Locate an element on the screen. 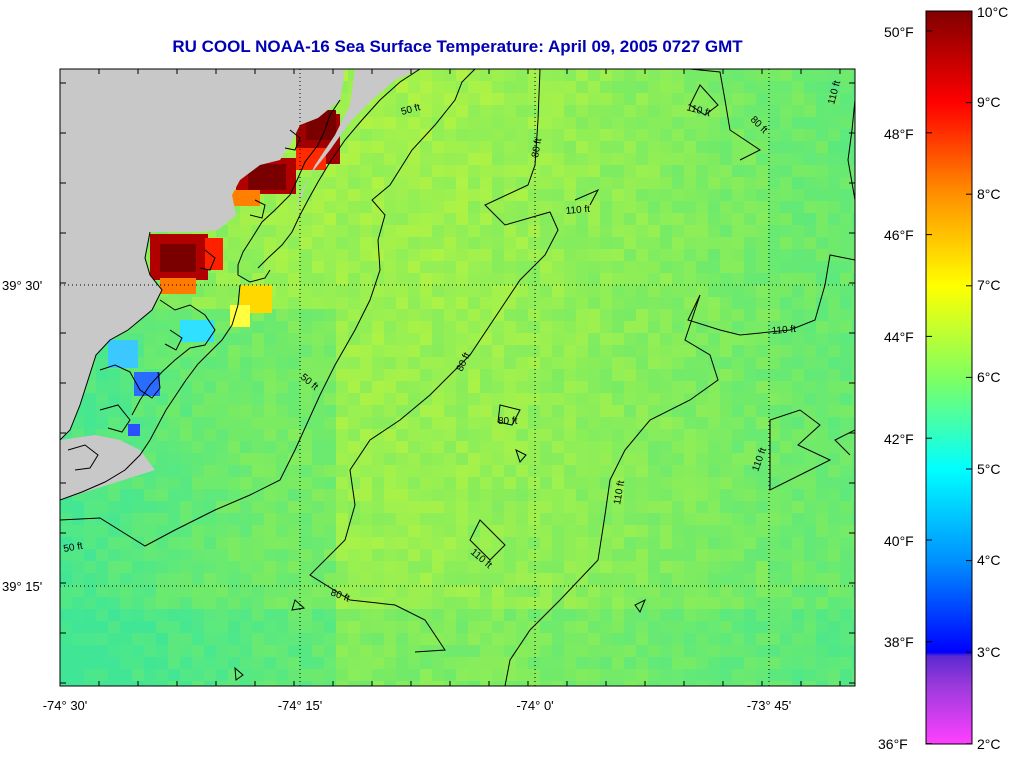 The height and width of the screenshot is (761, 1016). x-tick-label-3: -74° 0' is located at coordinates (534, 705).